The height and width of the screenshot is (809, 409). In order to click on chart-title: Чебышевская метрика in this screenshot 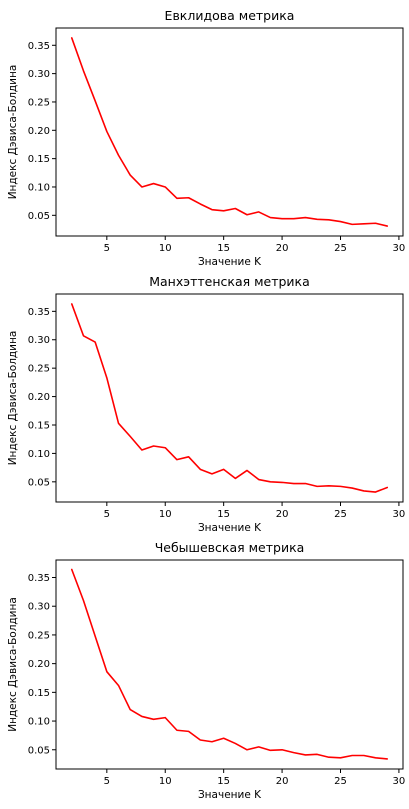, I will do `click(230, 547)`.